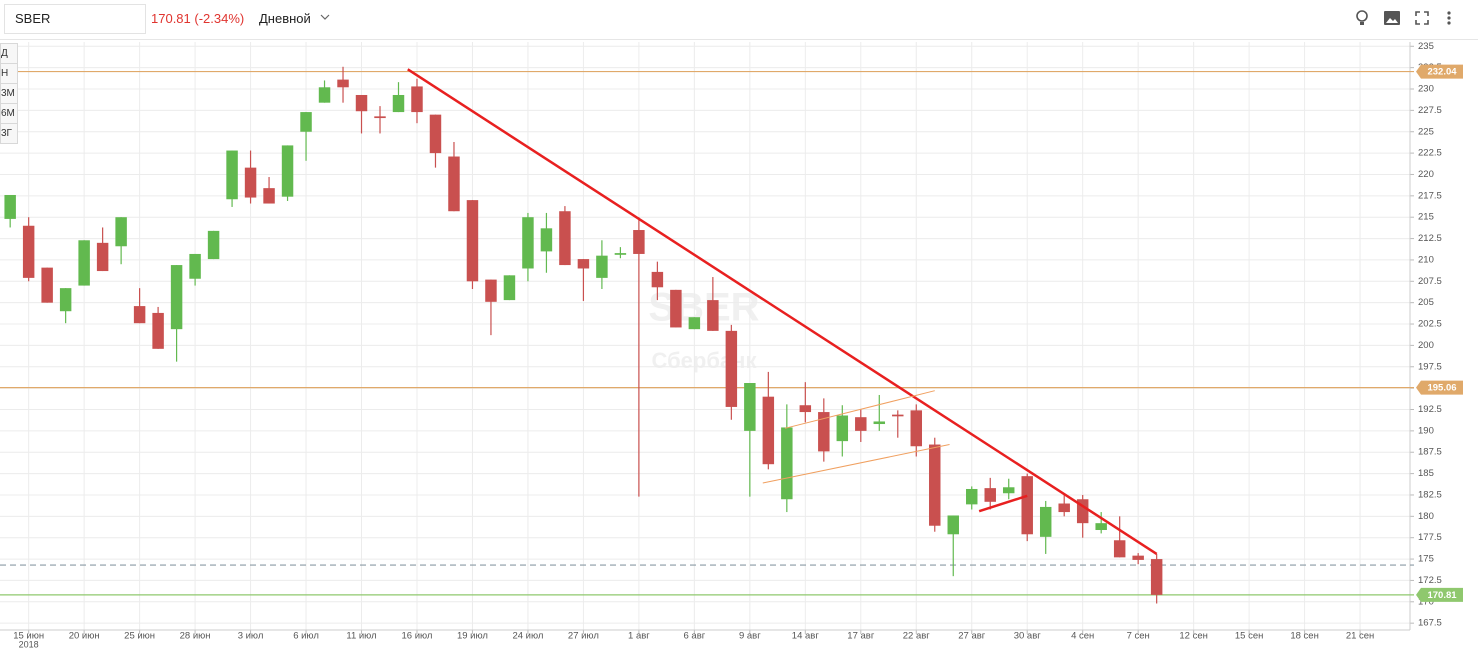 The width and height of the screenshot is (1478, 649). I want to click on fullscreen-icon, so click(1422, 18).